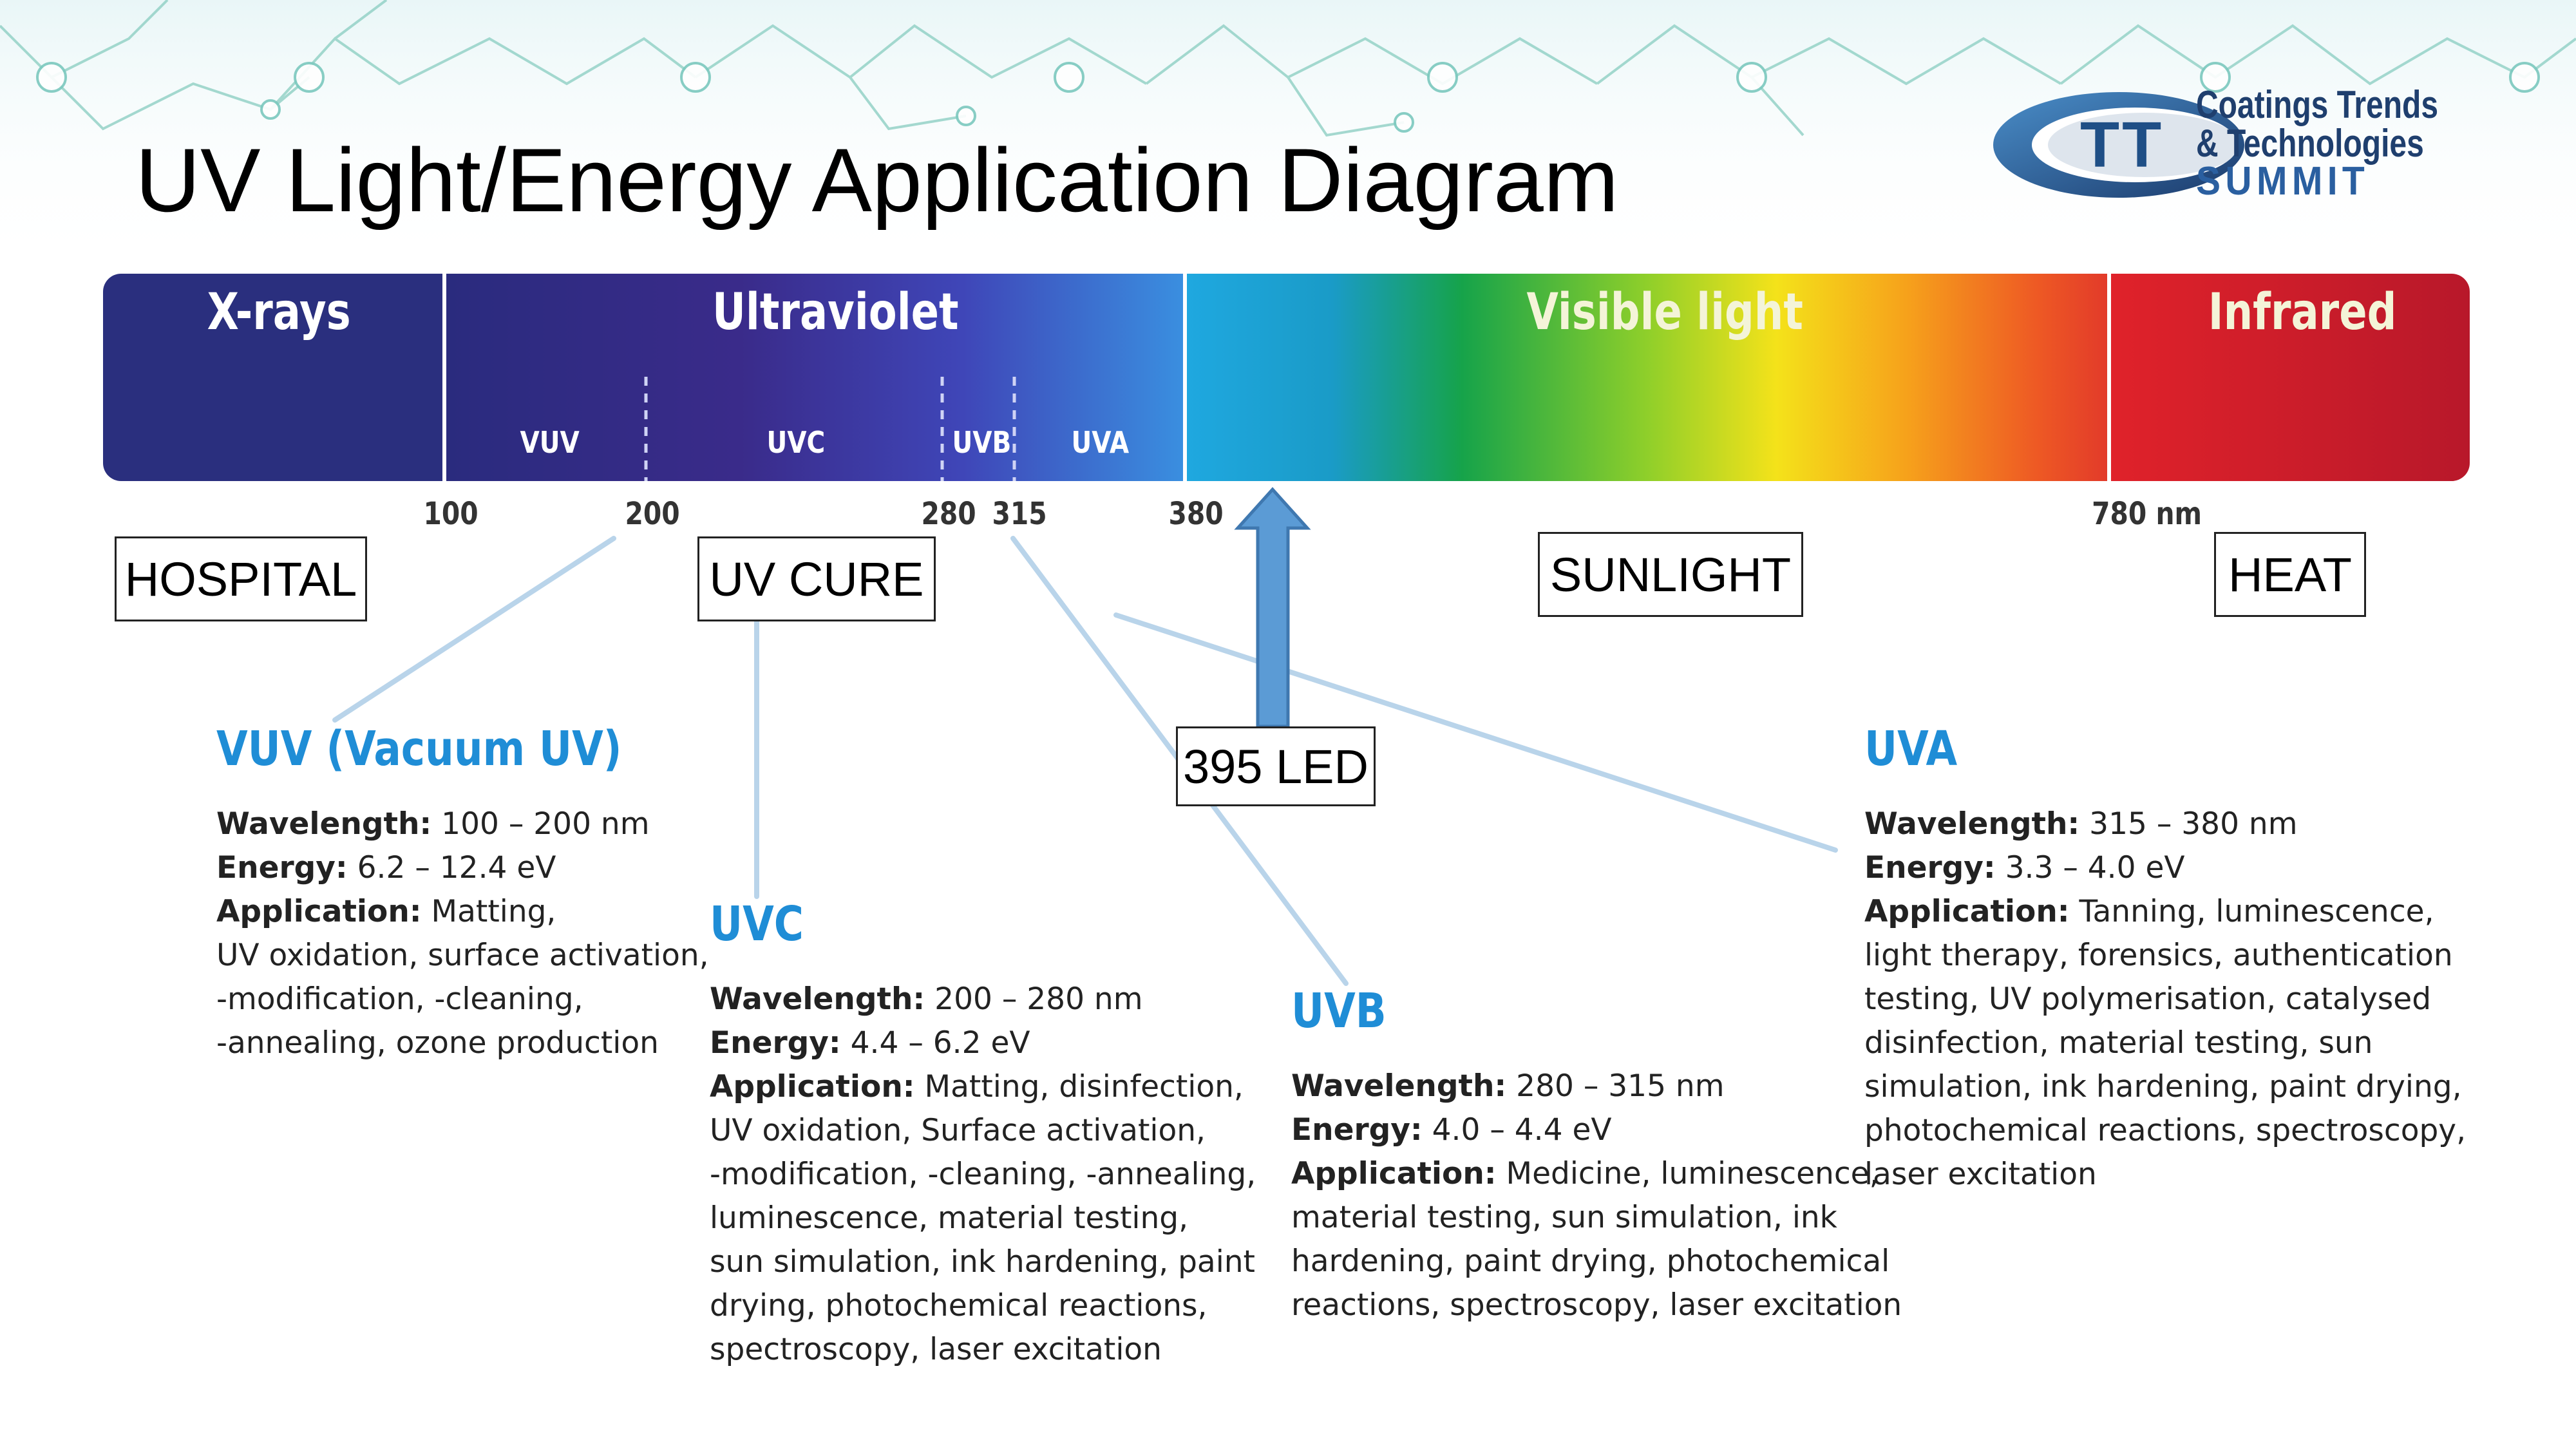 This screenshot has width=2576, height=1449. I want to click on sub-band-uvb: UVB, so click(982, 443).